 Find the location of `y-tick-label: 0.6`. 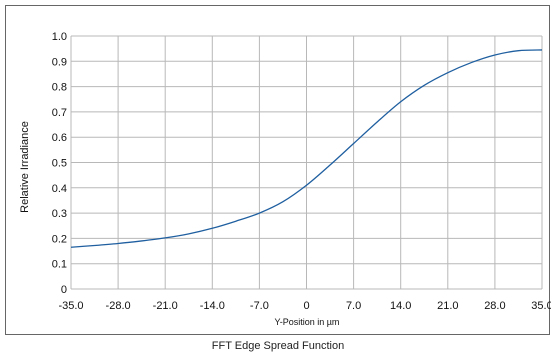

y-tick-label: 0.6 is located at coordinates (59, 138).